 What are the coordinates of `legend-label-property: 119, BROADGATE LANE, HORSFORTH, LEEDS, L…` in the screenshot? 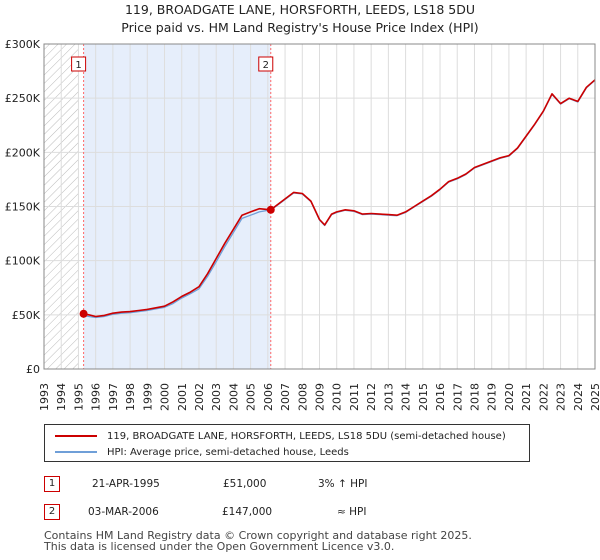 It's located at (306, 436).